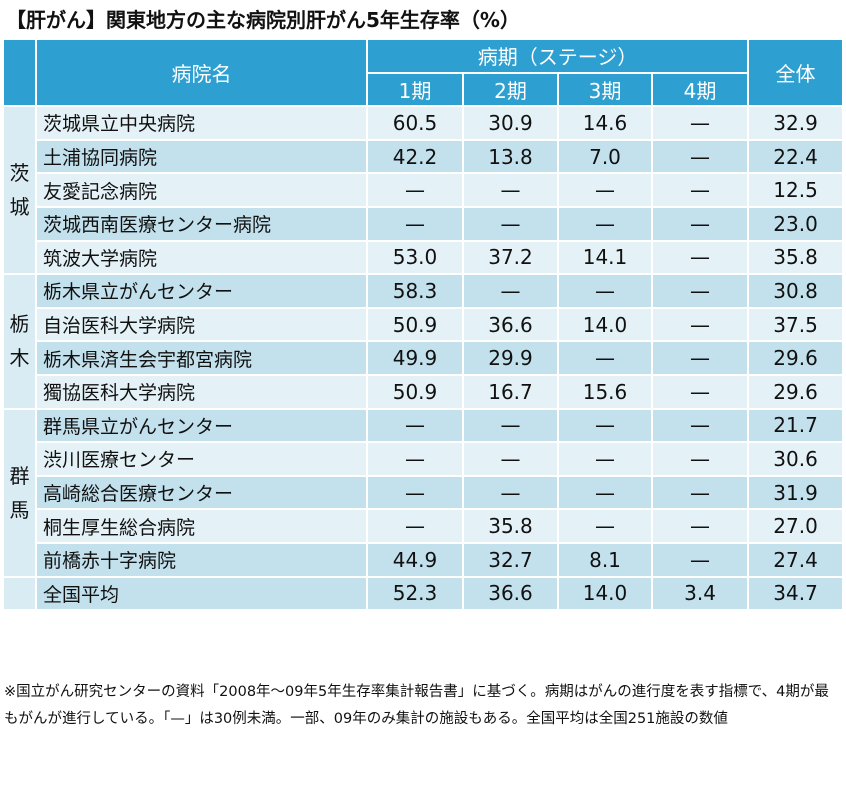 The image size is (846, 789). What do you see at coordinates (415, 123) in the screenshot?
I see `stage-1-value: 60.5` at bounding box center [415, 123].